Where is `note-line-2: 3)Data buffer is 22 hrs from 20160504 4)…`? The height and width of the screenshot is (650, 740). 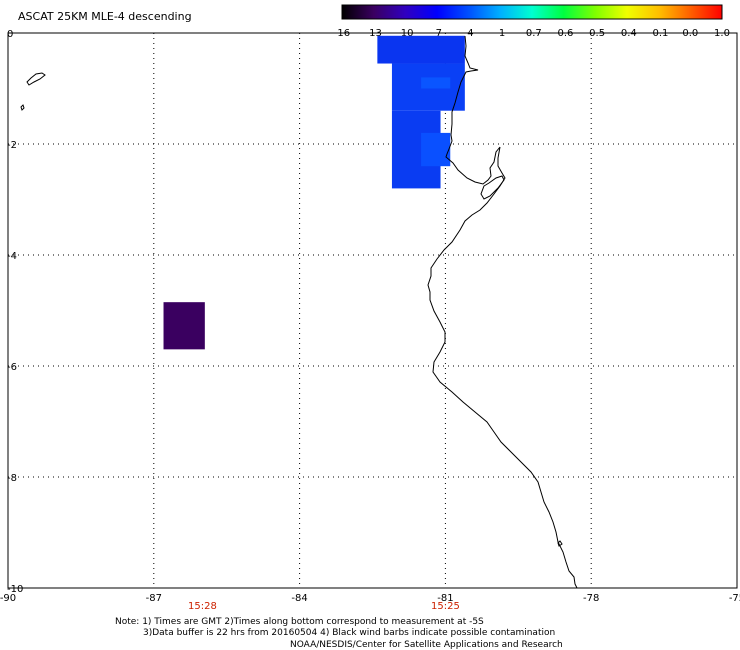
note-line-2: 3)Data buffer is 22 hrs from 20160504 4)… is located at coordinates (349, 633).